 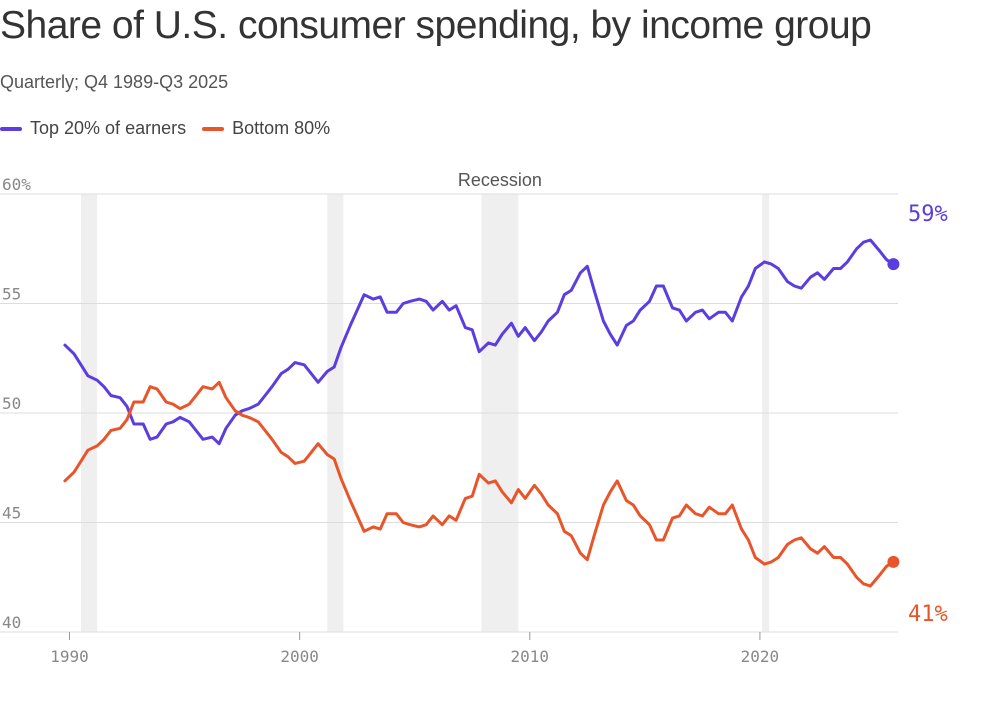 I want to click on legend-label-bottom: Bottom 80%, so click(x=281, y=128).